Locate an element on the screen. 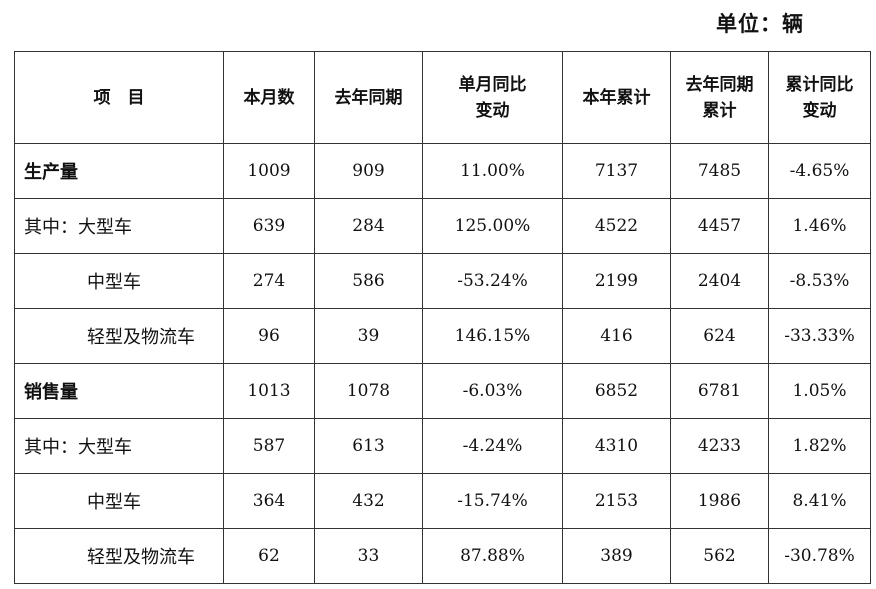 This screenshot has height=589, width=876. table-cell: 1.46% is located at coordinates (819, 226).